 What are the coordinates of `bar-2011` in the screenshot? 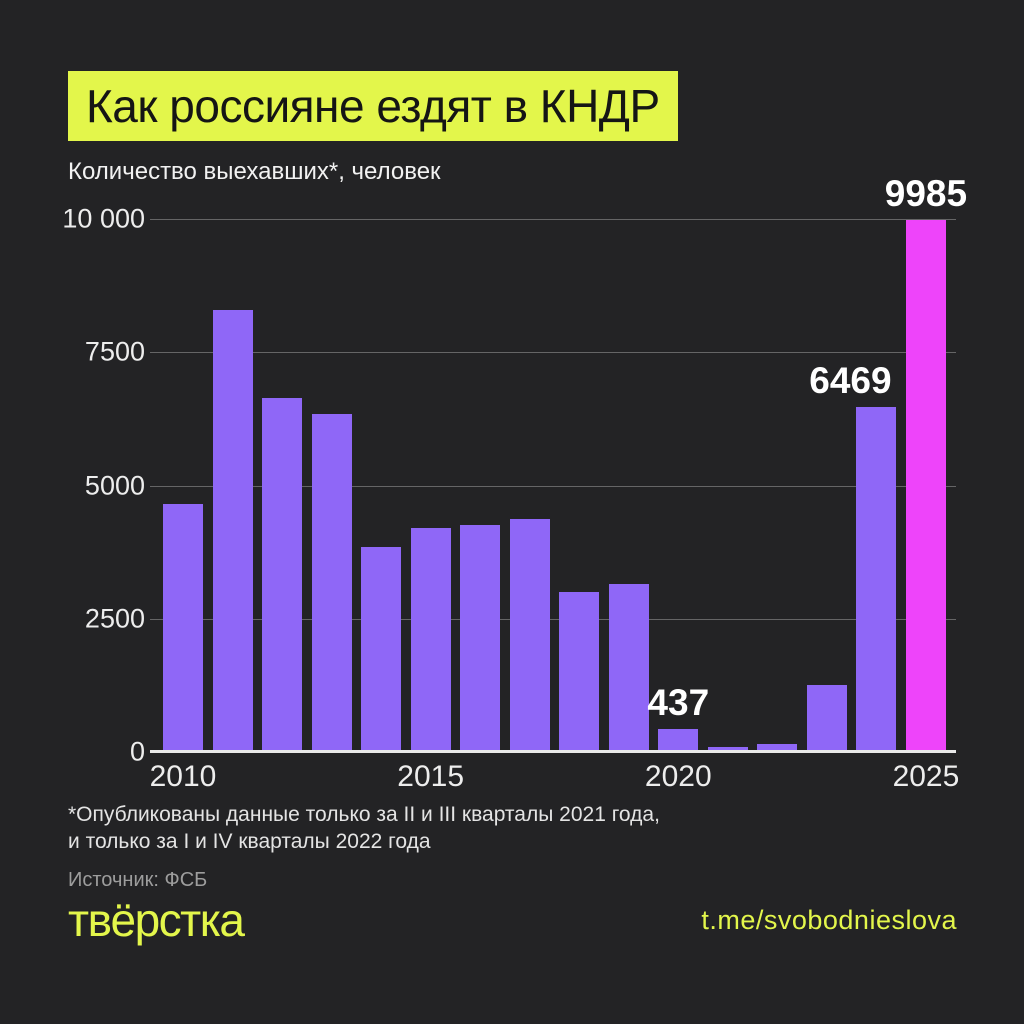 It's located at (232, 530).